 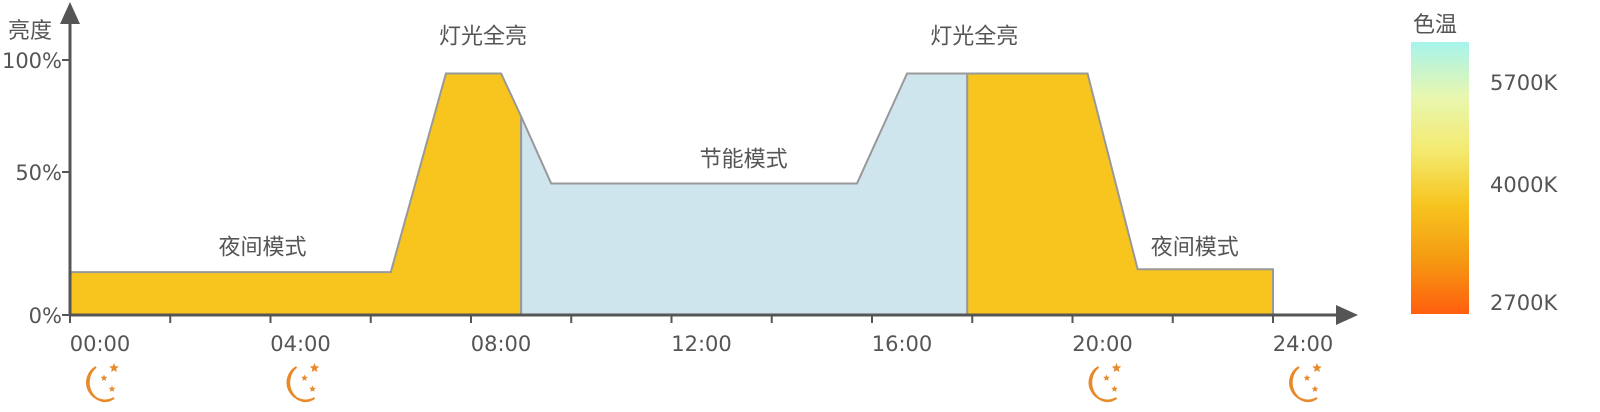 What do you see at coordinates (70, 13) in the screenshot?
I see `y-axis-arrow-icon` at bounding box center [70, 13].